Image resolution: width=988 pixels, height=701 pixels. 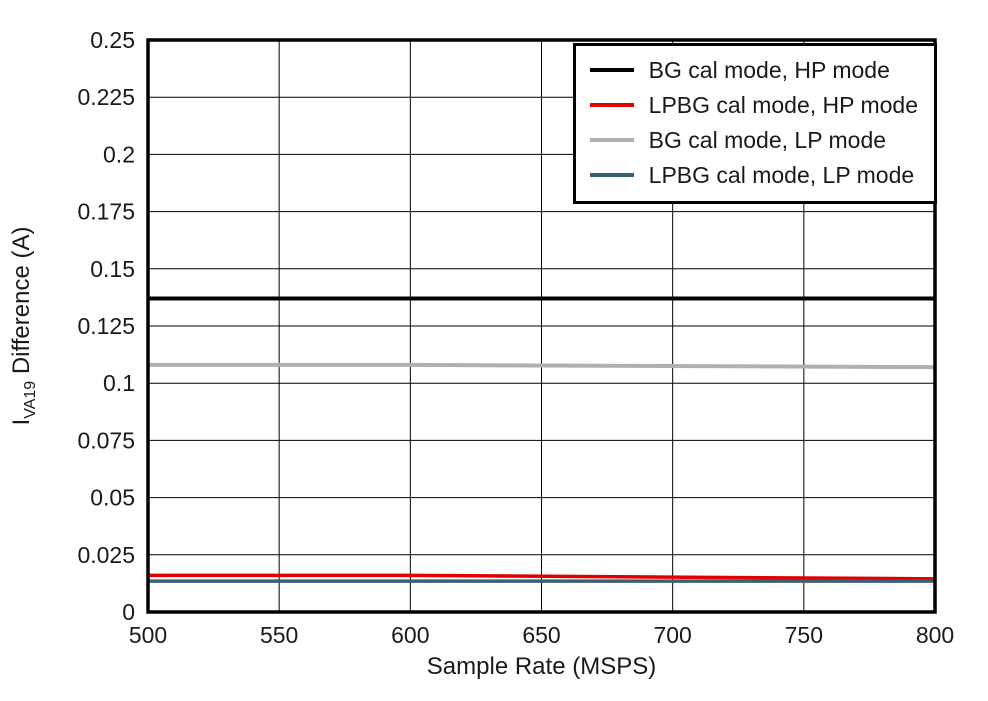 I want to click on legend-item: BG cal mode, HP mode, so click(x=753, y=70).